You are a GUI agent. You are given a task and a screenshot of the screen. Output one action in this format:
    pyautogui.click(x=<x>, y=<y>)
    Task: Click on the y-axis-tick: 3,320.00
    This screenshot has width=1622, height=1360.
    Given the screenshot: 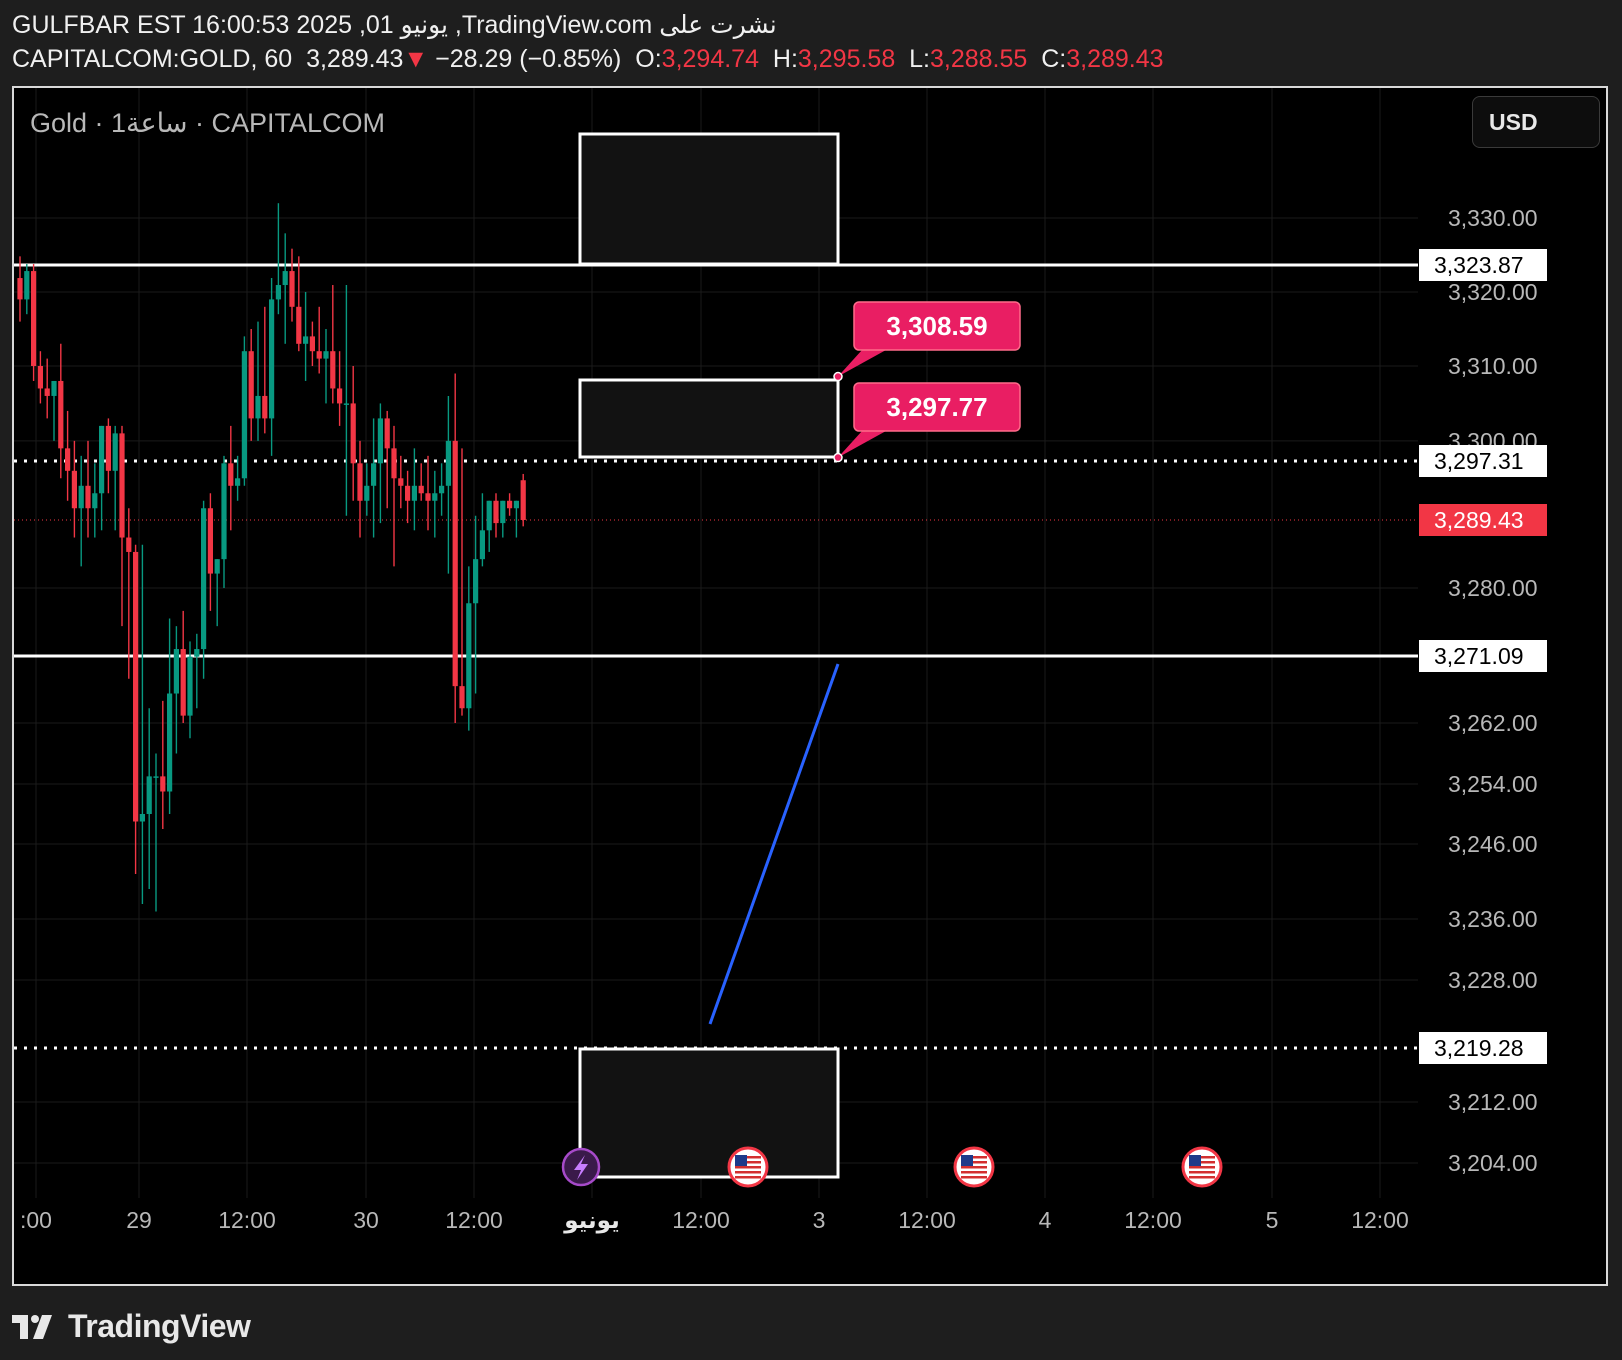 What is the action you would take?
    pyautogui.click(x=1493, y=292)
    